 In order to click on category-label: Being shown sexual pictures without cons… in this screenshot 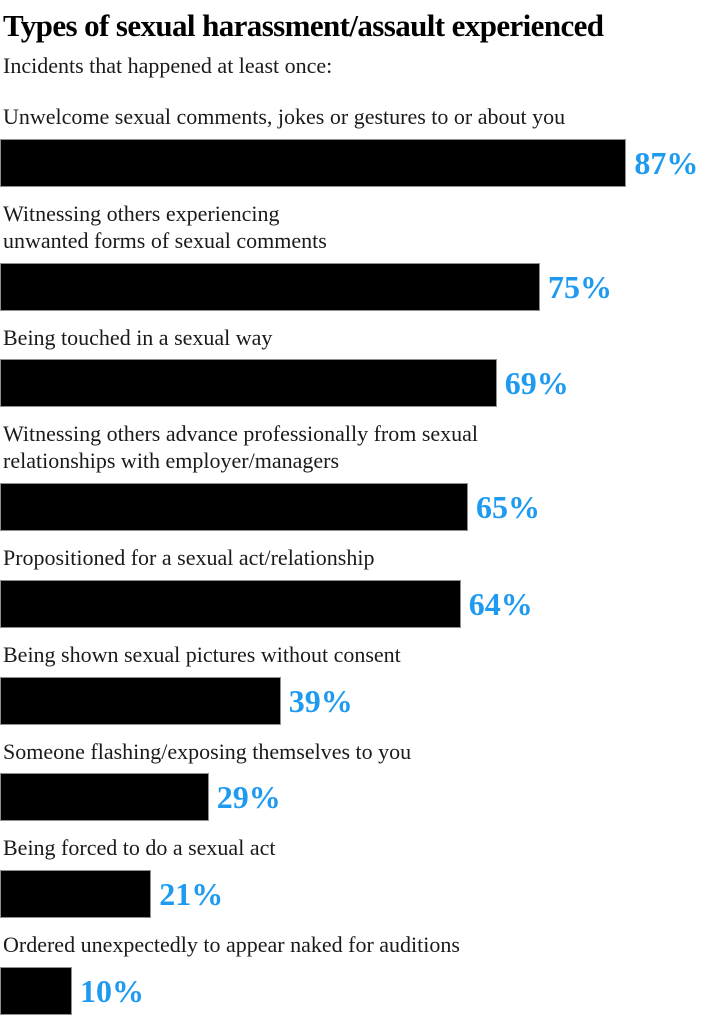, I will do `click(202, 654)`.